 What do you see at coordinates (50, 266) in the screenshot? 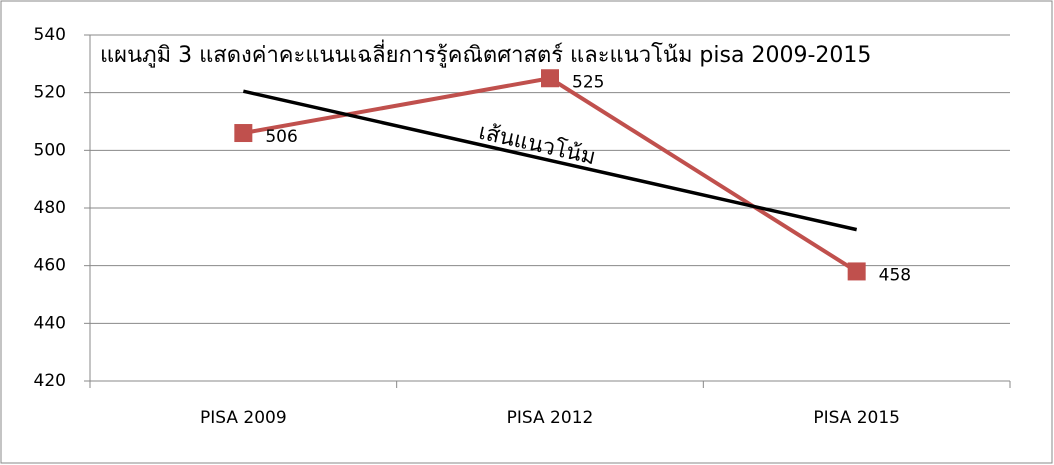
I see `y-tick-label: 460` at bounding box center [50, 266].